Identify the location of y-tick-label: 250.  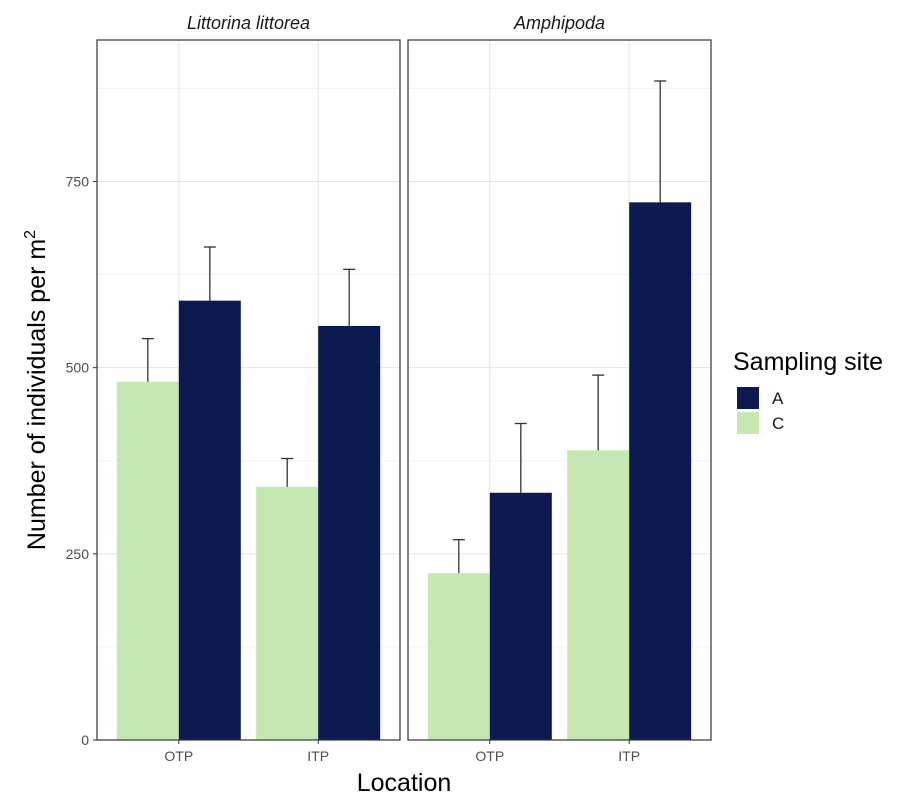
(78, 554).